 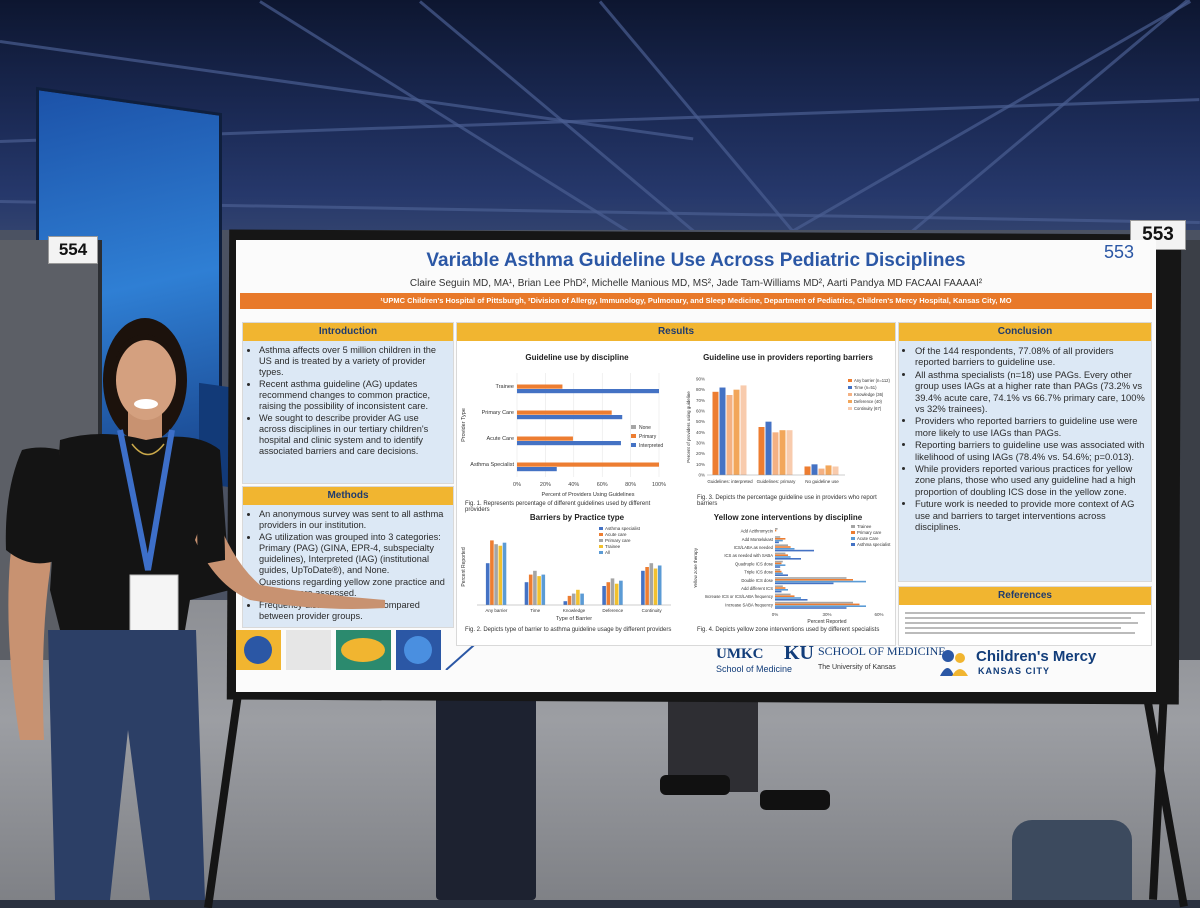 What do you see at coordinates (73, 250) in the screenshot?
I see `booth-number-554: 554` at bounding box center [73, 250].